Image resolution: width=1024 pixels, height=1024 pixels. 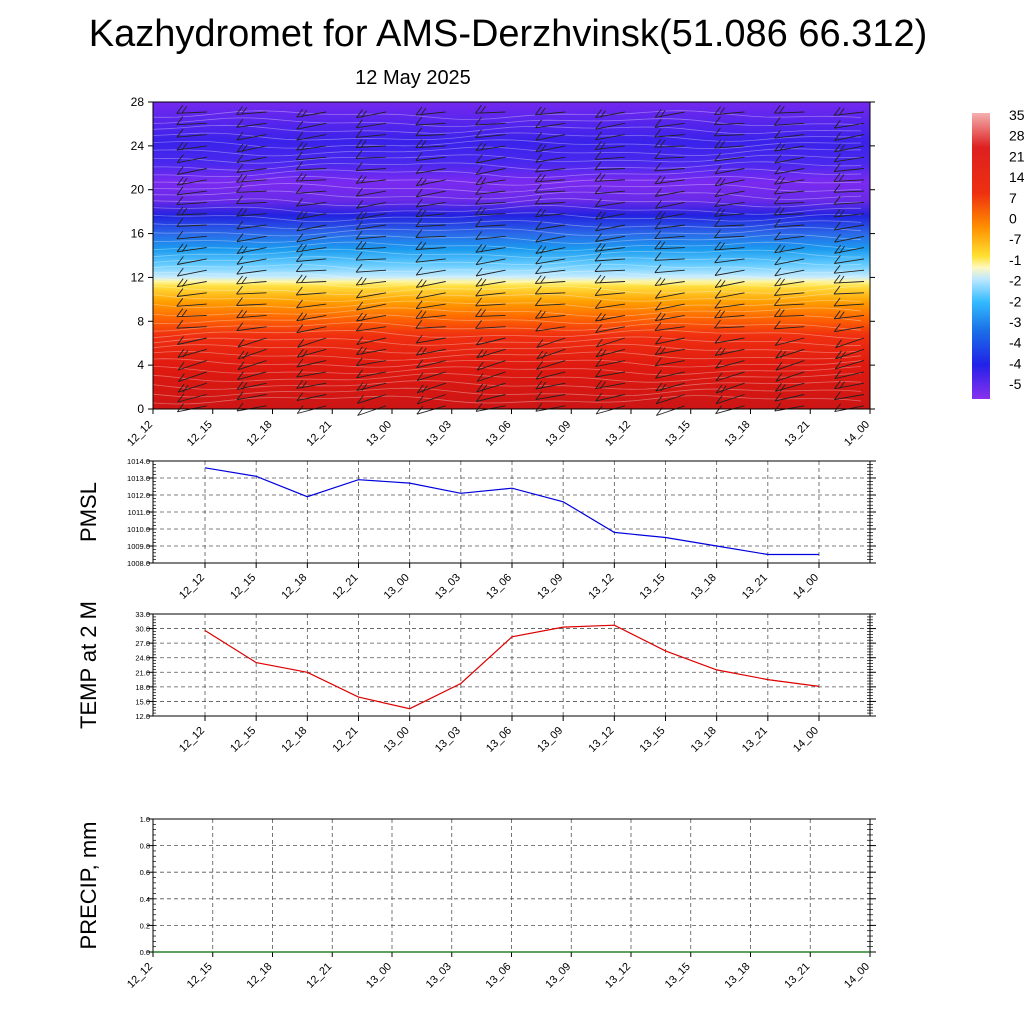 What do you see at coordinates (806, 740) in the screenshot?
I see `x-tick-label: 14_00` at bounding box center [806, 740].